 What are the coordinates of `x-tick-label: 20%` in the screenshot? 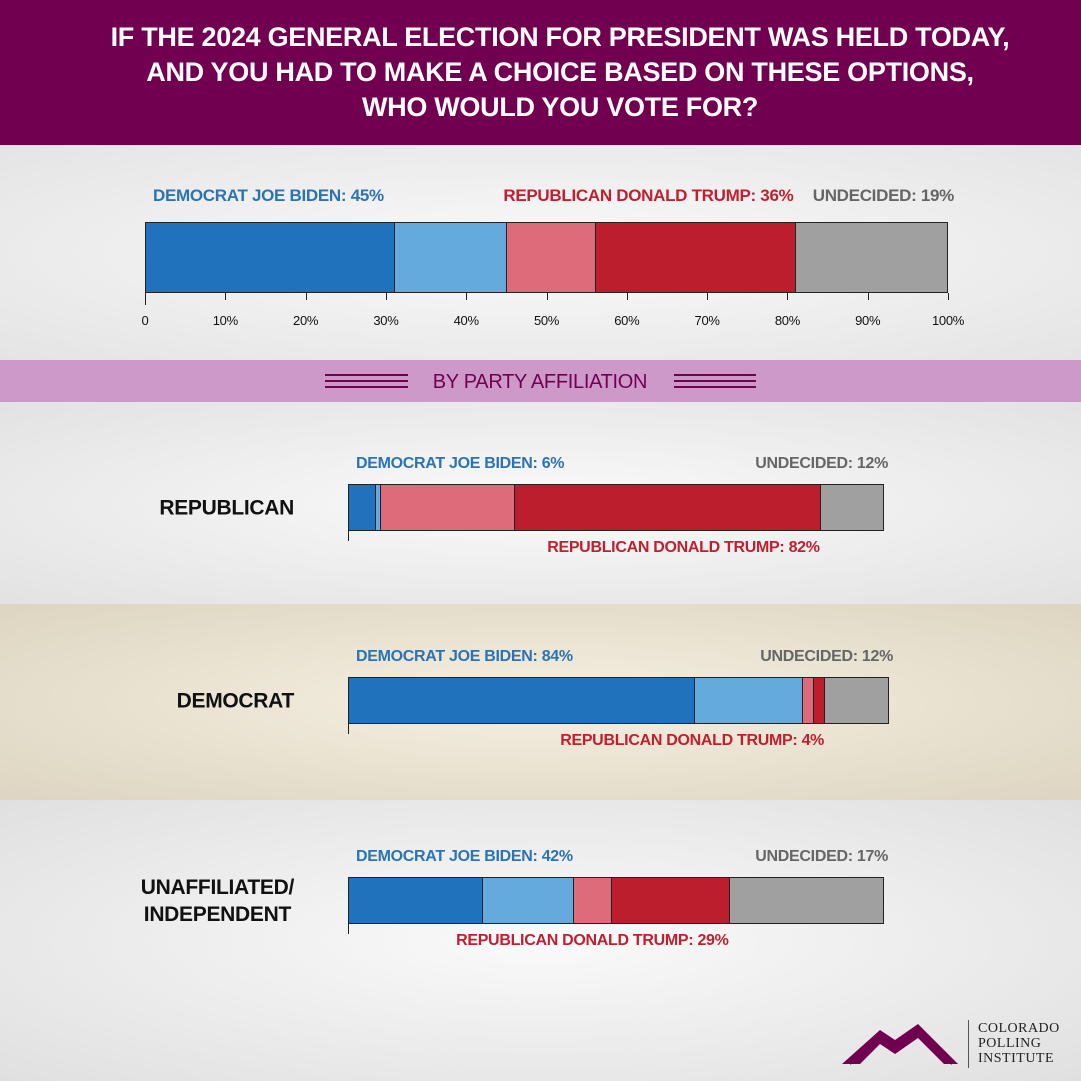 It's located at (306, 320).